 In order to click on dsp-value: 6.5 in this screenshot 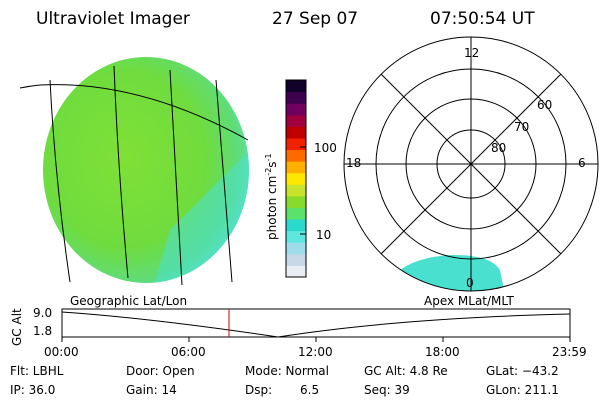, I will do `click(310, 390)`.